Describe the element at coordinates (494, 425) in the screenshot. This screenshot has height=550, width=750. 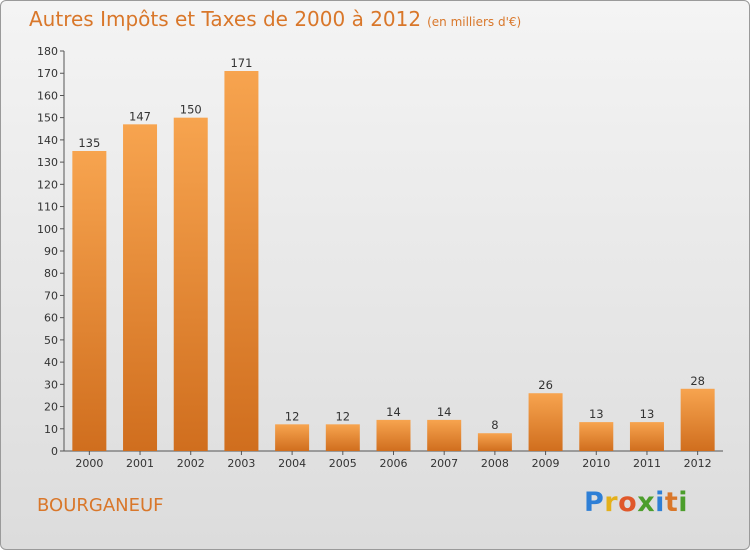
I see `bar-value-label: 8` at that location.